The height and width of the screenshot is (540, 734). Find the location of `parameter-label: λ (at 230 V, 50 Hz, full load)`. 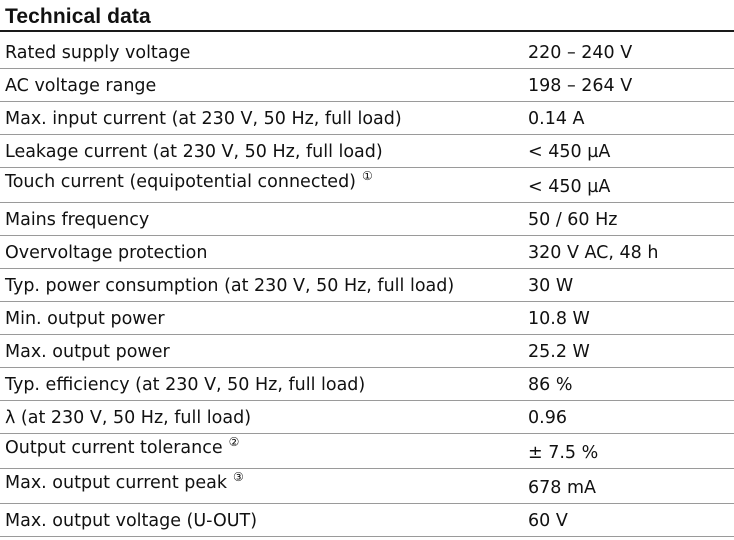

parameter-label: λ (at 230 V, 50 Hz, full load) is located at coordinates (128, 418).